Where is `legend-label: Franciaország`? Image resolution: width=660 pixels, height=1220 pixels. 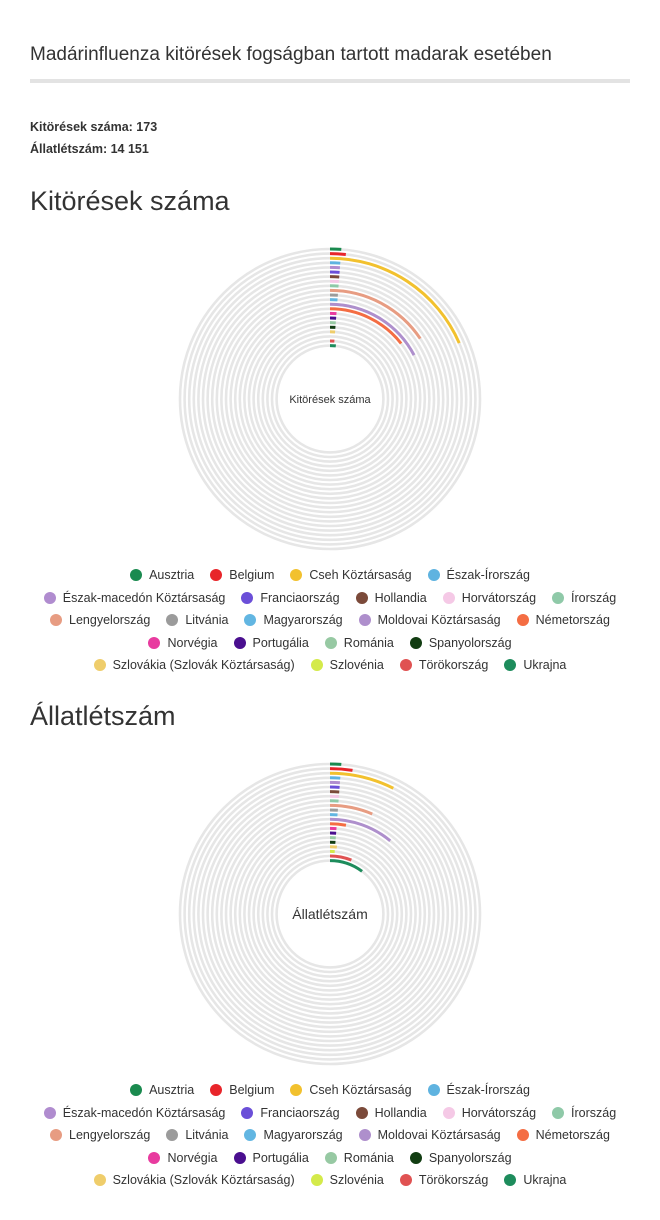
legend-label: Franciaország is located at coordinates (300, 1112).